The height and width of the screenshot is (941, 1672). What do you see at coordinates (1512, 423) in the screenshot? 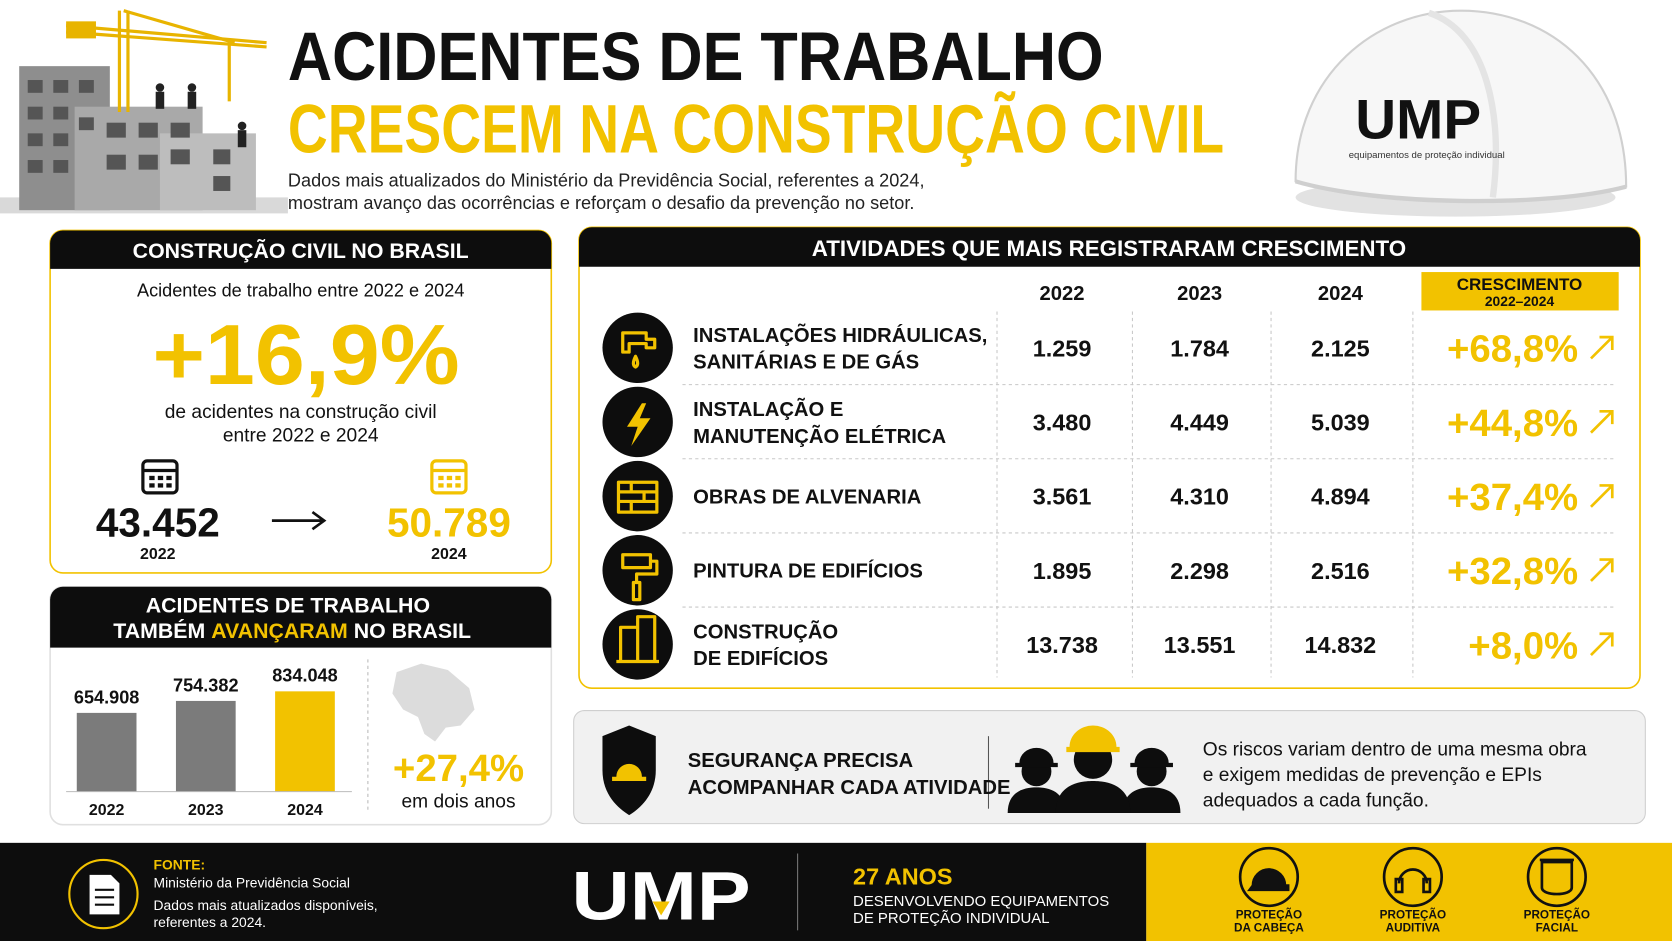
I see `growth-value: +44,8%` at bounding box center [1512, 423].